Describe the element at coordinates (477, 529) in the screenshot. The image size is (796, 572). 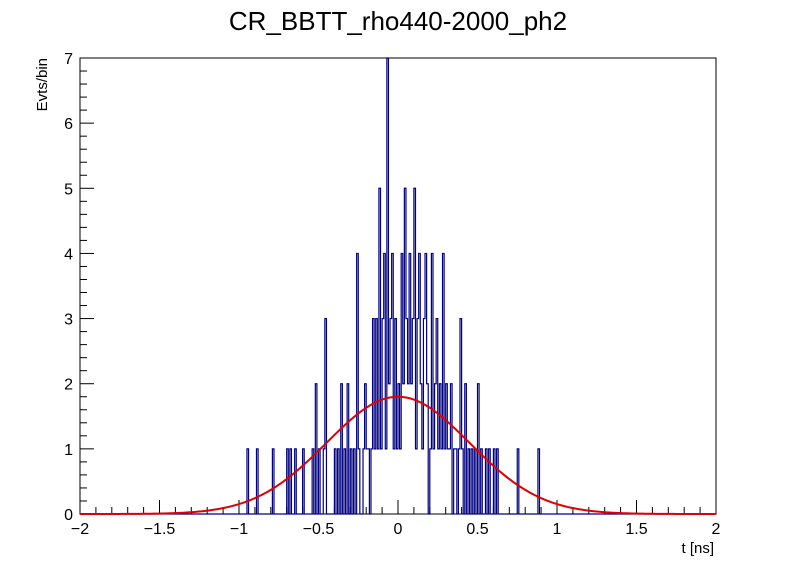
I see `x-tick-label: 0.5` at that location.